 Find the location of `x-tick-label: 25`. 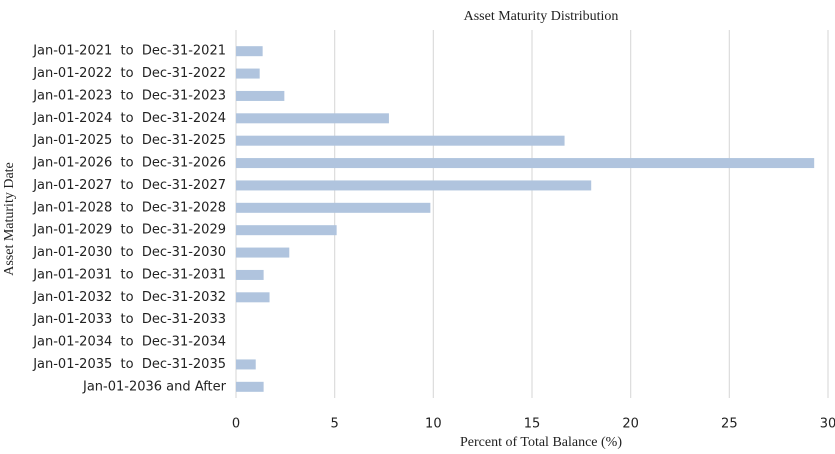

x-tick-label: 25 is located at coordinates (729, 424).